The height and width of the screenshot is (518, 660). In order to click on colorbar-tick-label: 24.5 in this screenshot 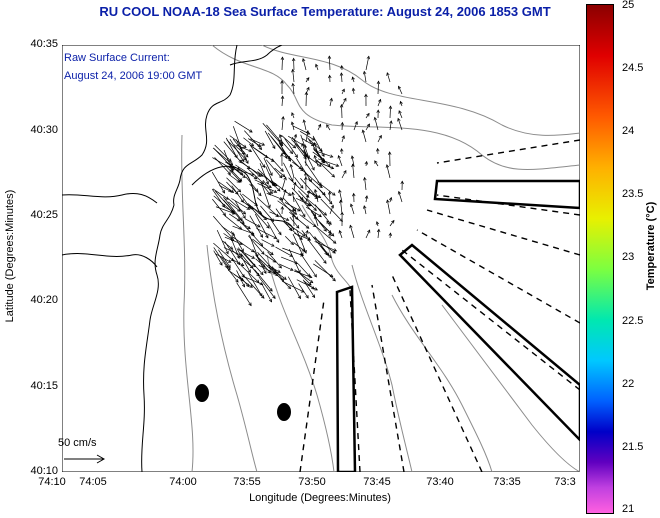, I will do `click(633, 68)`.